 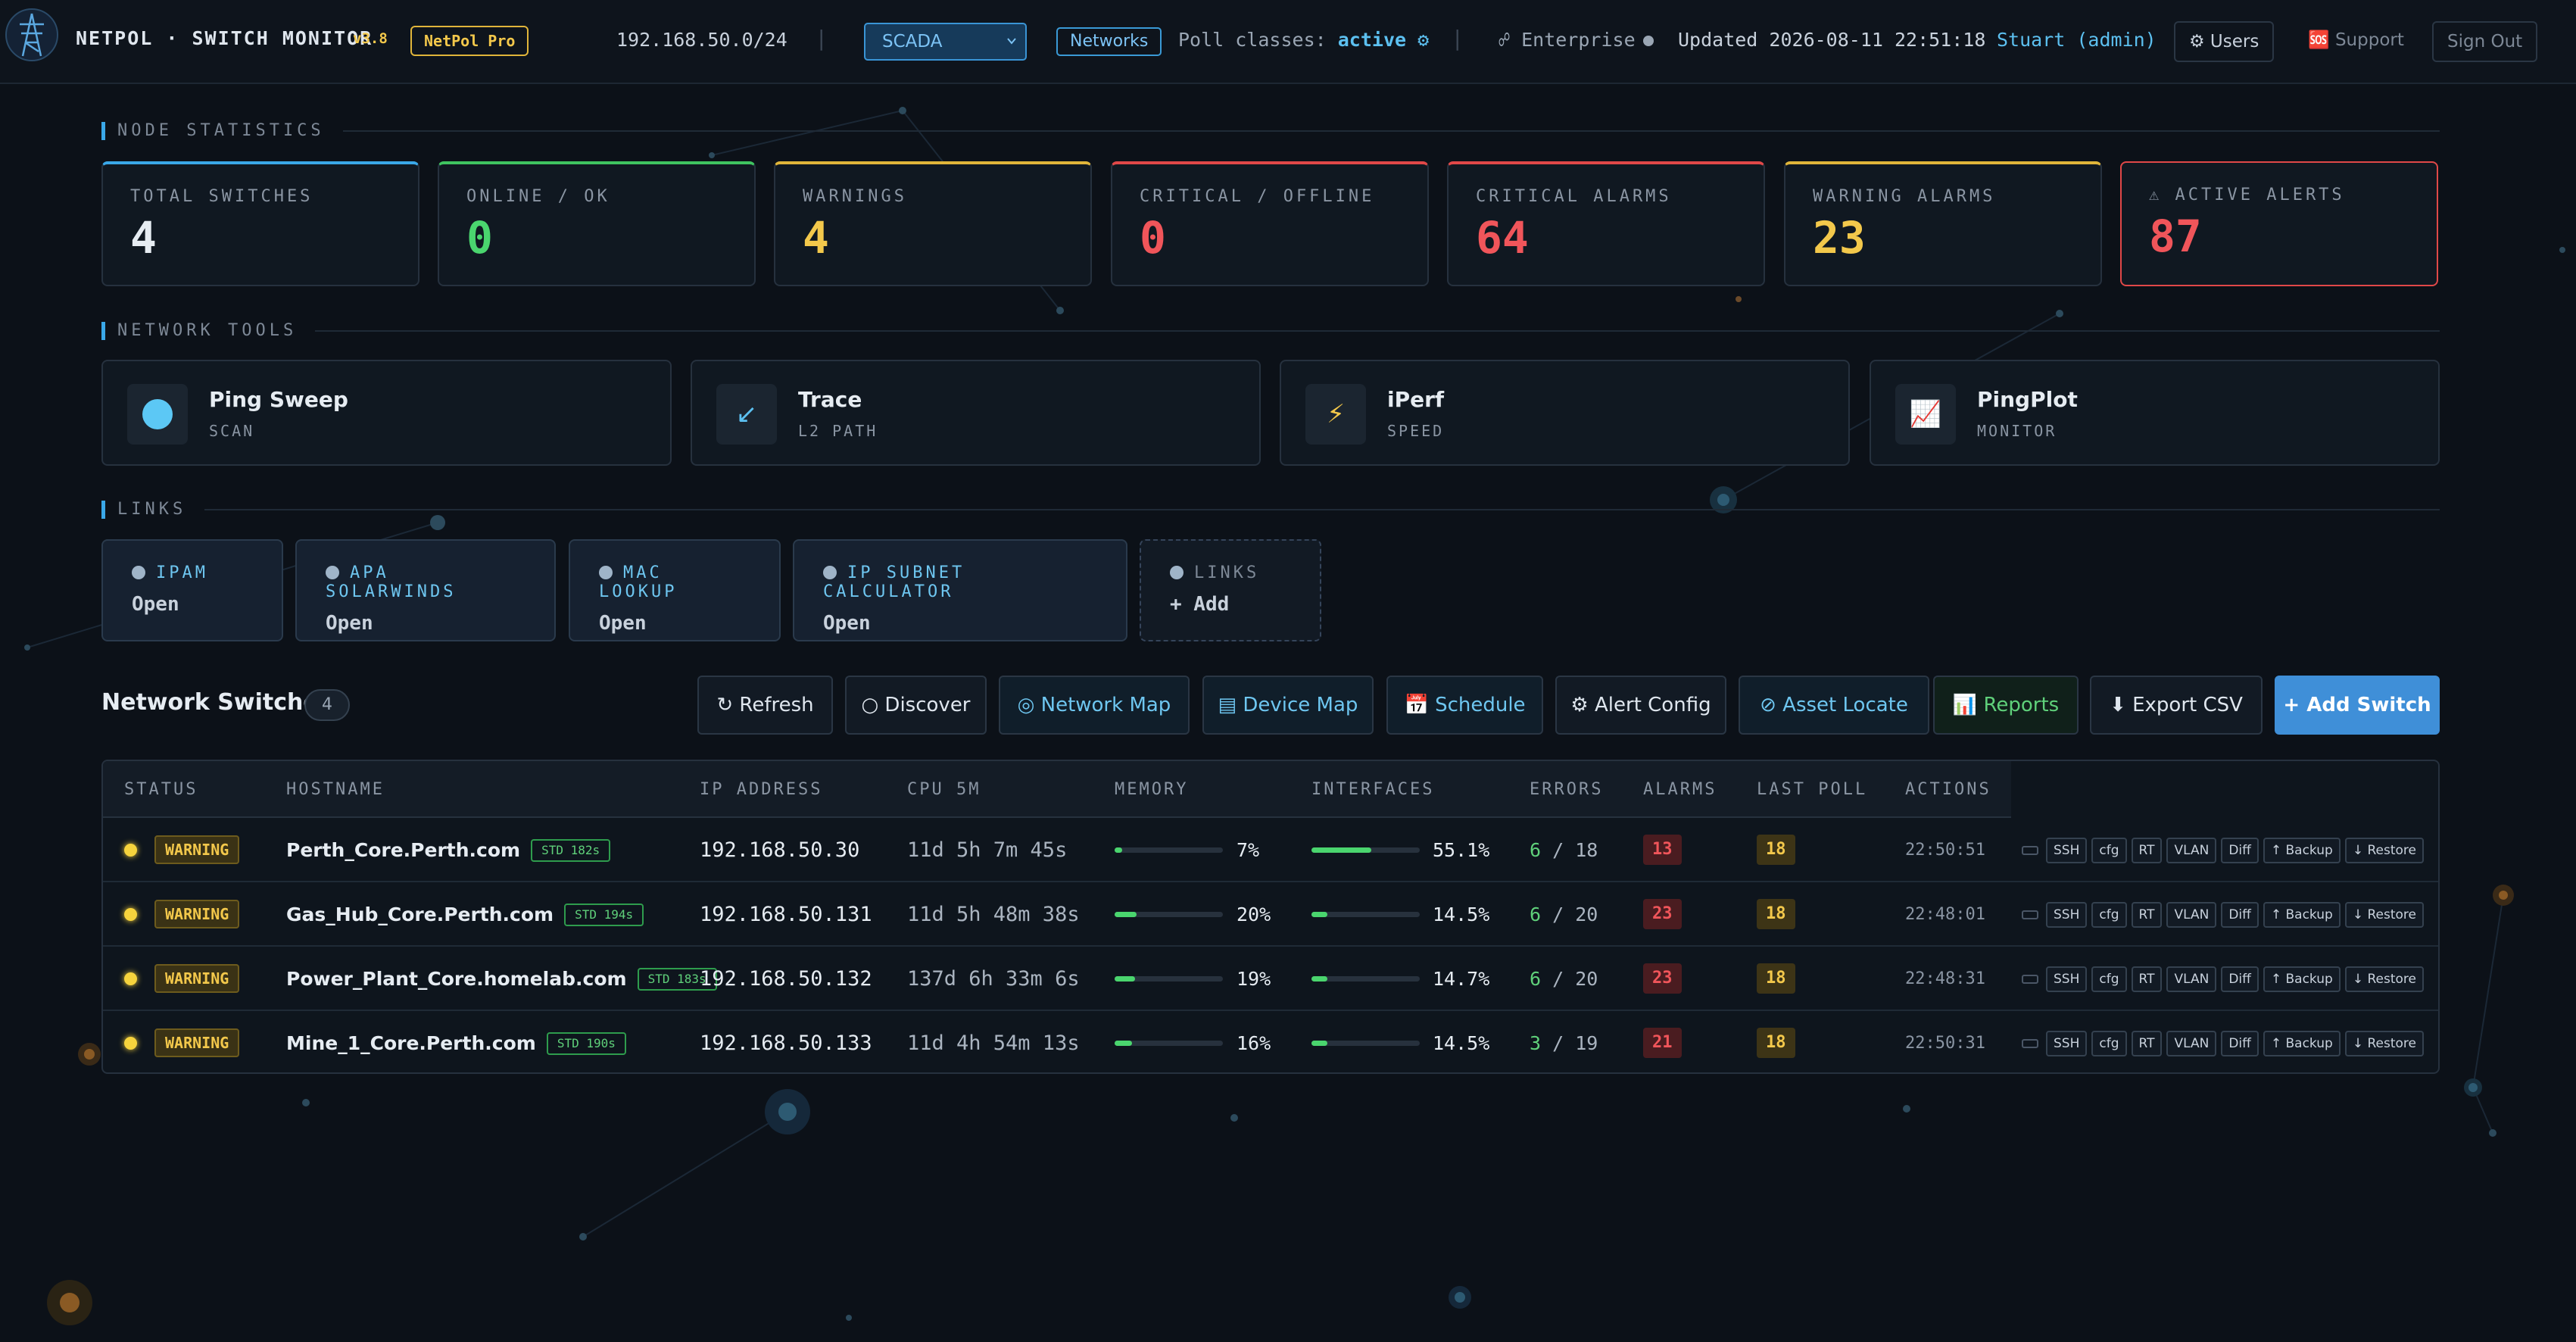 I want to click on current-user: Stuart (admin), so click(x=2077, y=40).